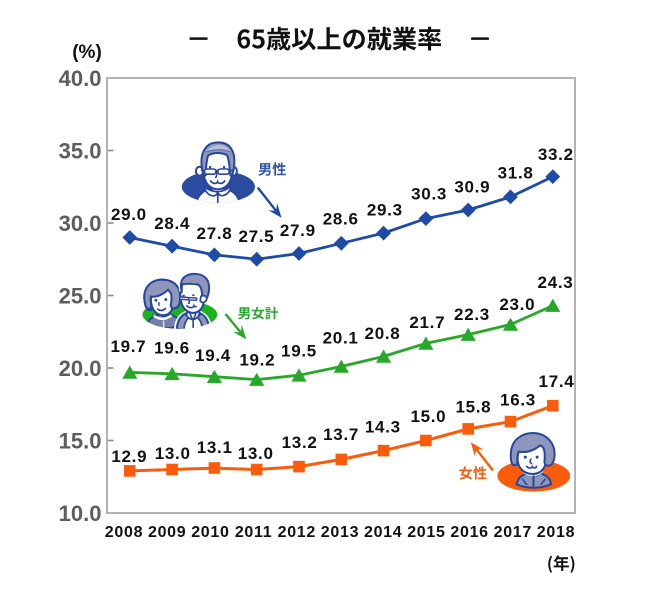  What do you see at coordinates (210, 532) in the screenshot?
I see `svg-text: 2010` at bounding box center [210, 532].